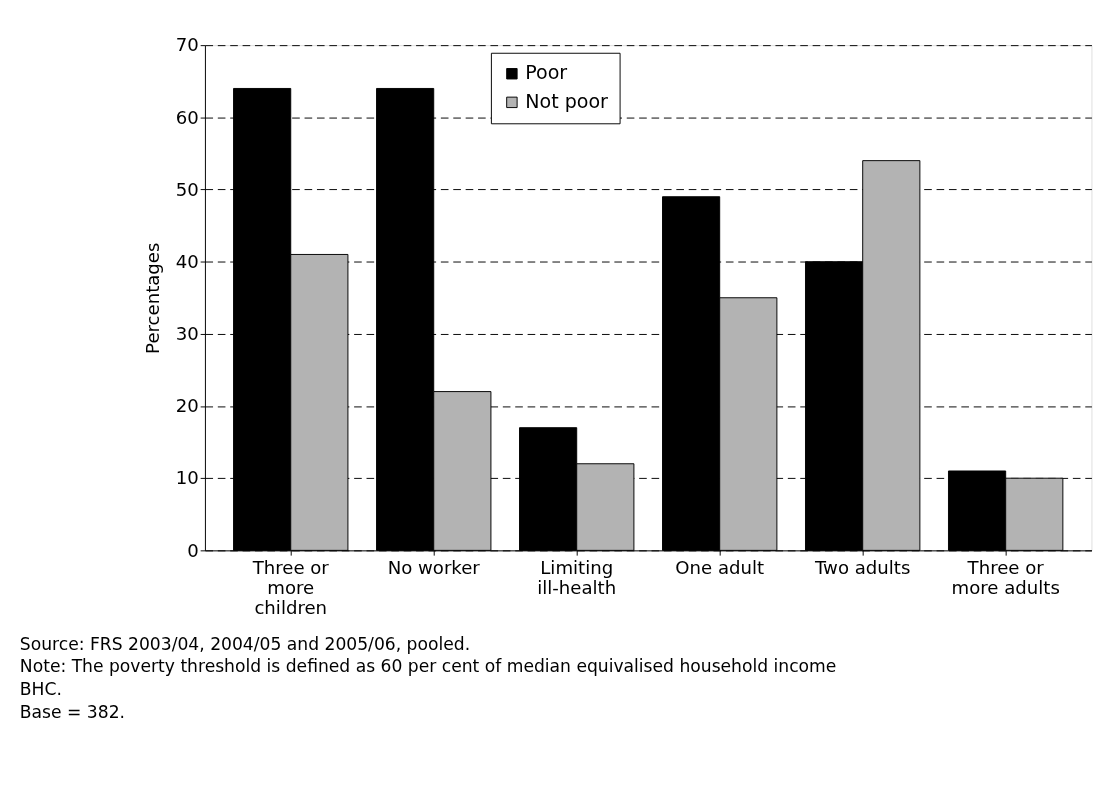  What do you see at coordinates (577, 577) in the screenshot?
I see `x-tick-label: Limiting ill-health` at bounding box center [577, 577].